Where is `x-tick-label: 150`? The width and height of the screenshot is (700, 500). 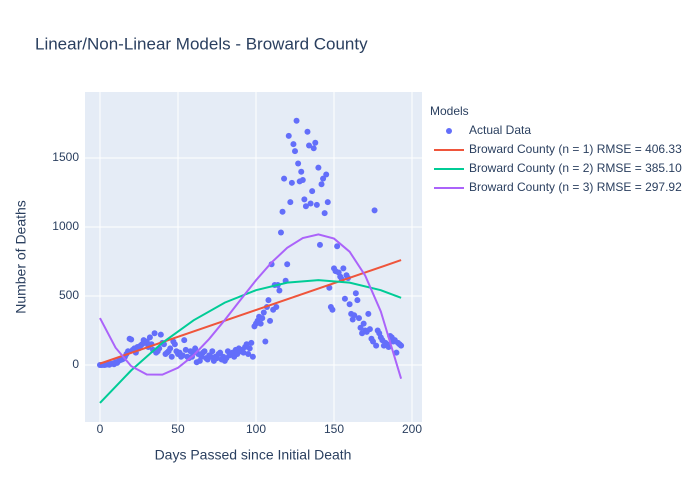 x-tick-label: 150 is located at coordinates (334, 429).